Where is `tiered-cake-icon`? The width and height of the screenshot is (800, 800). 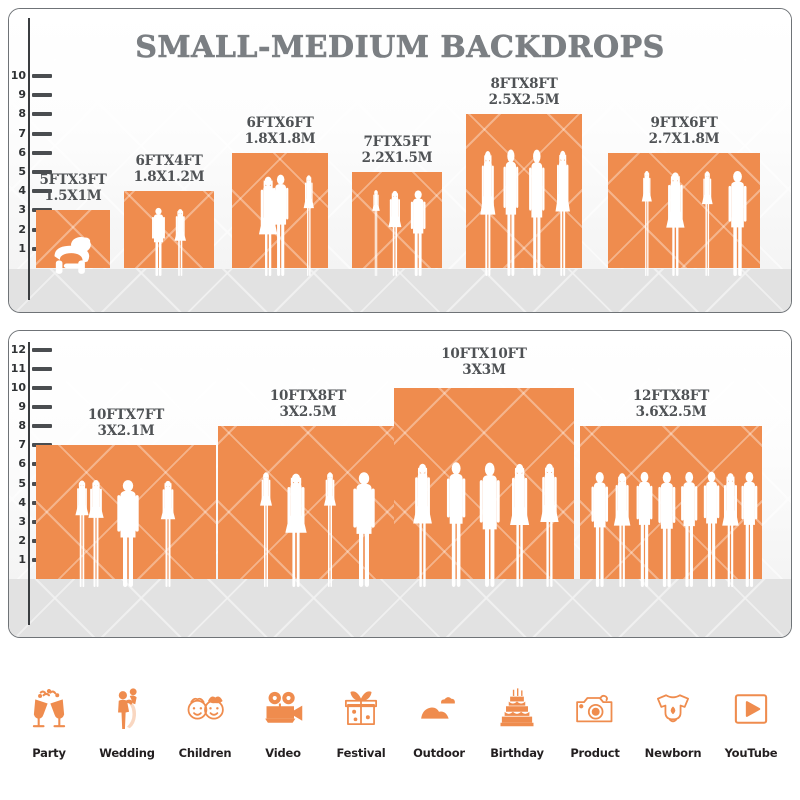
tiered-cake-icon is located at coordinates (517, 709).